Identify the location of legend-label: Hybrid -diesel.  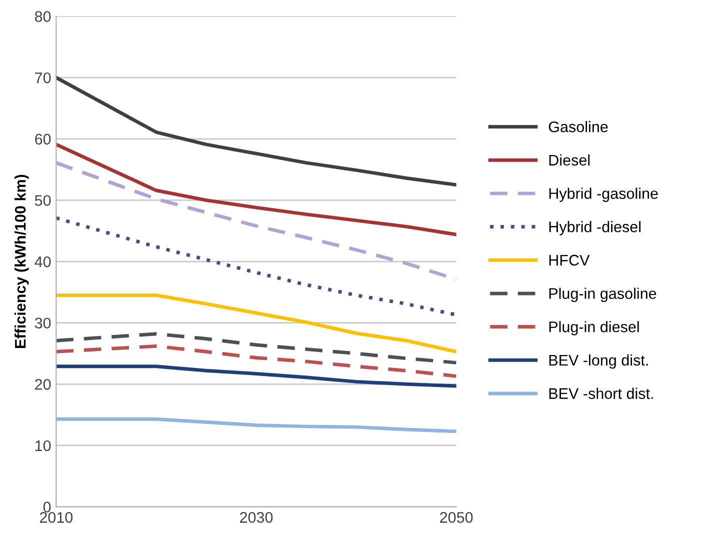
(594, 228).